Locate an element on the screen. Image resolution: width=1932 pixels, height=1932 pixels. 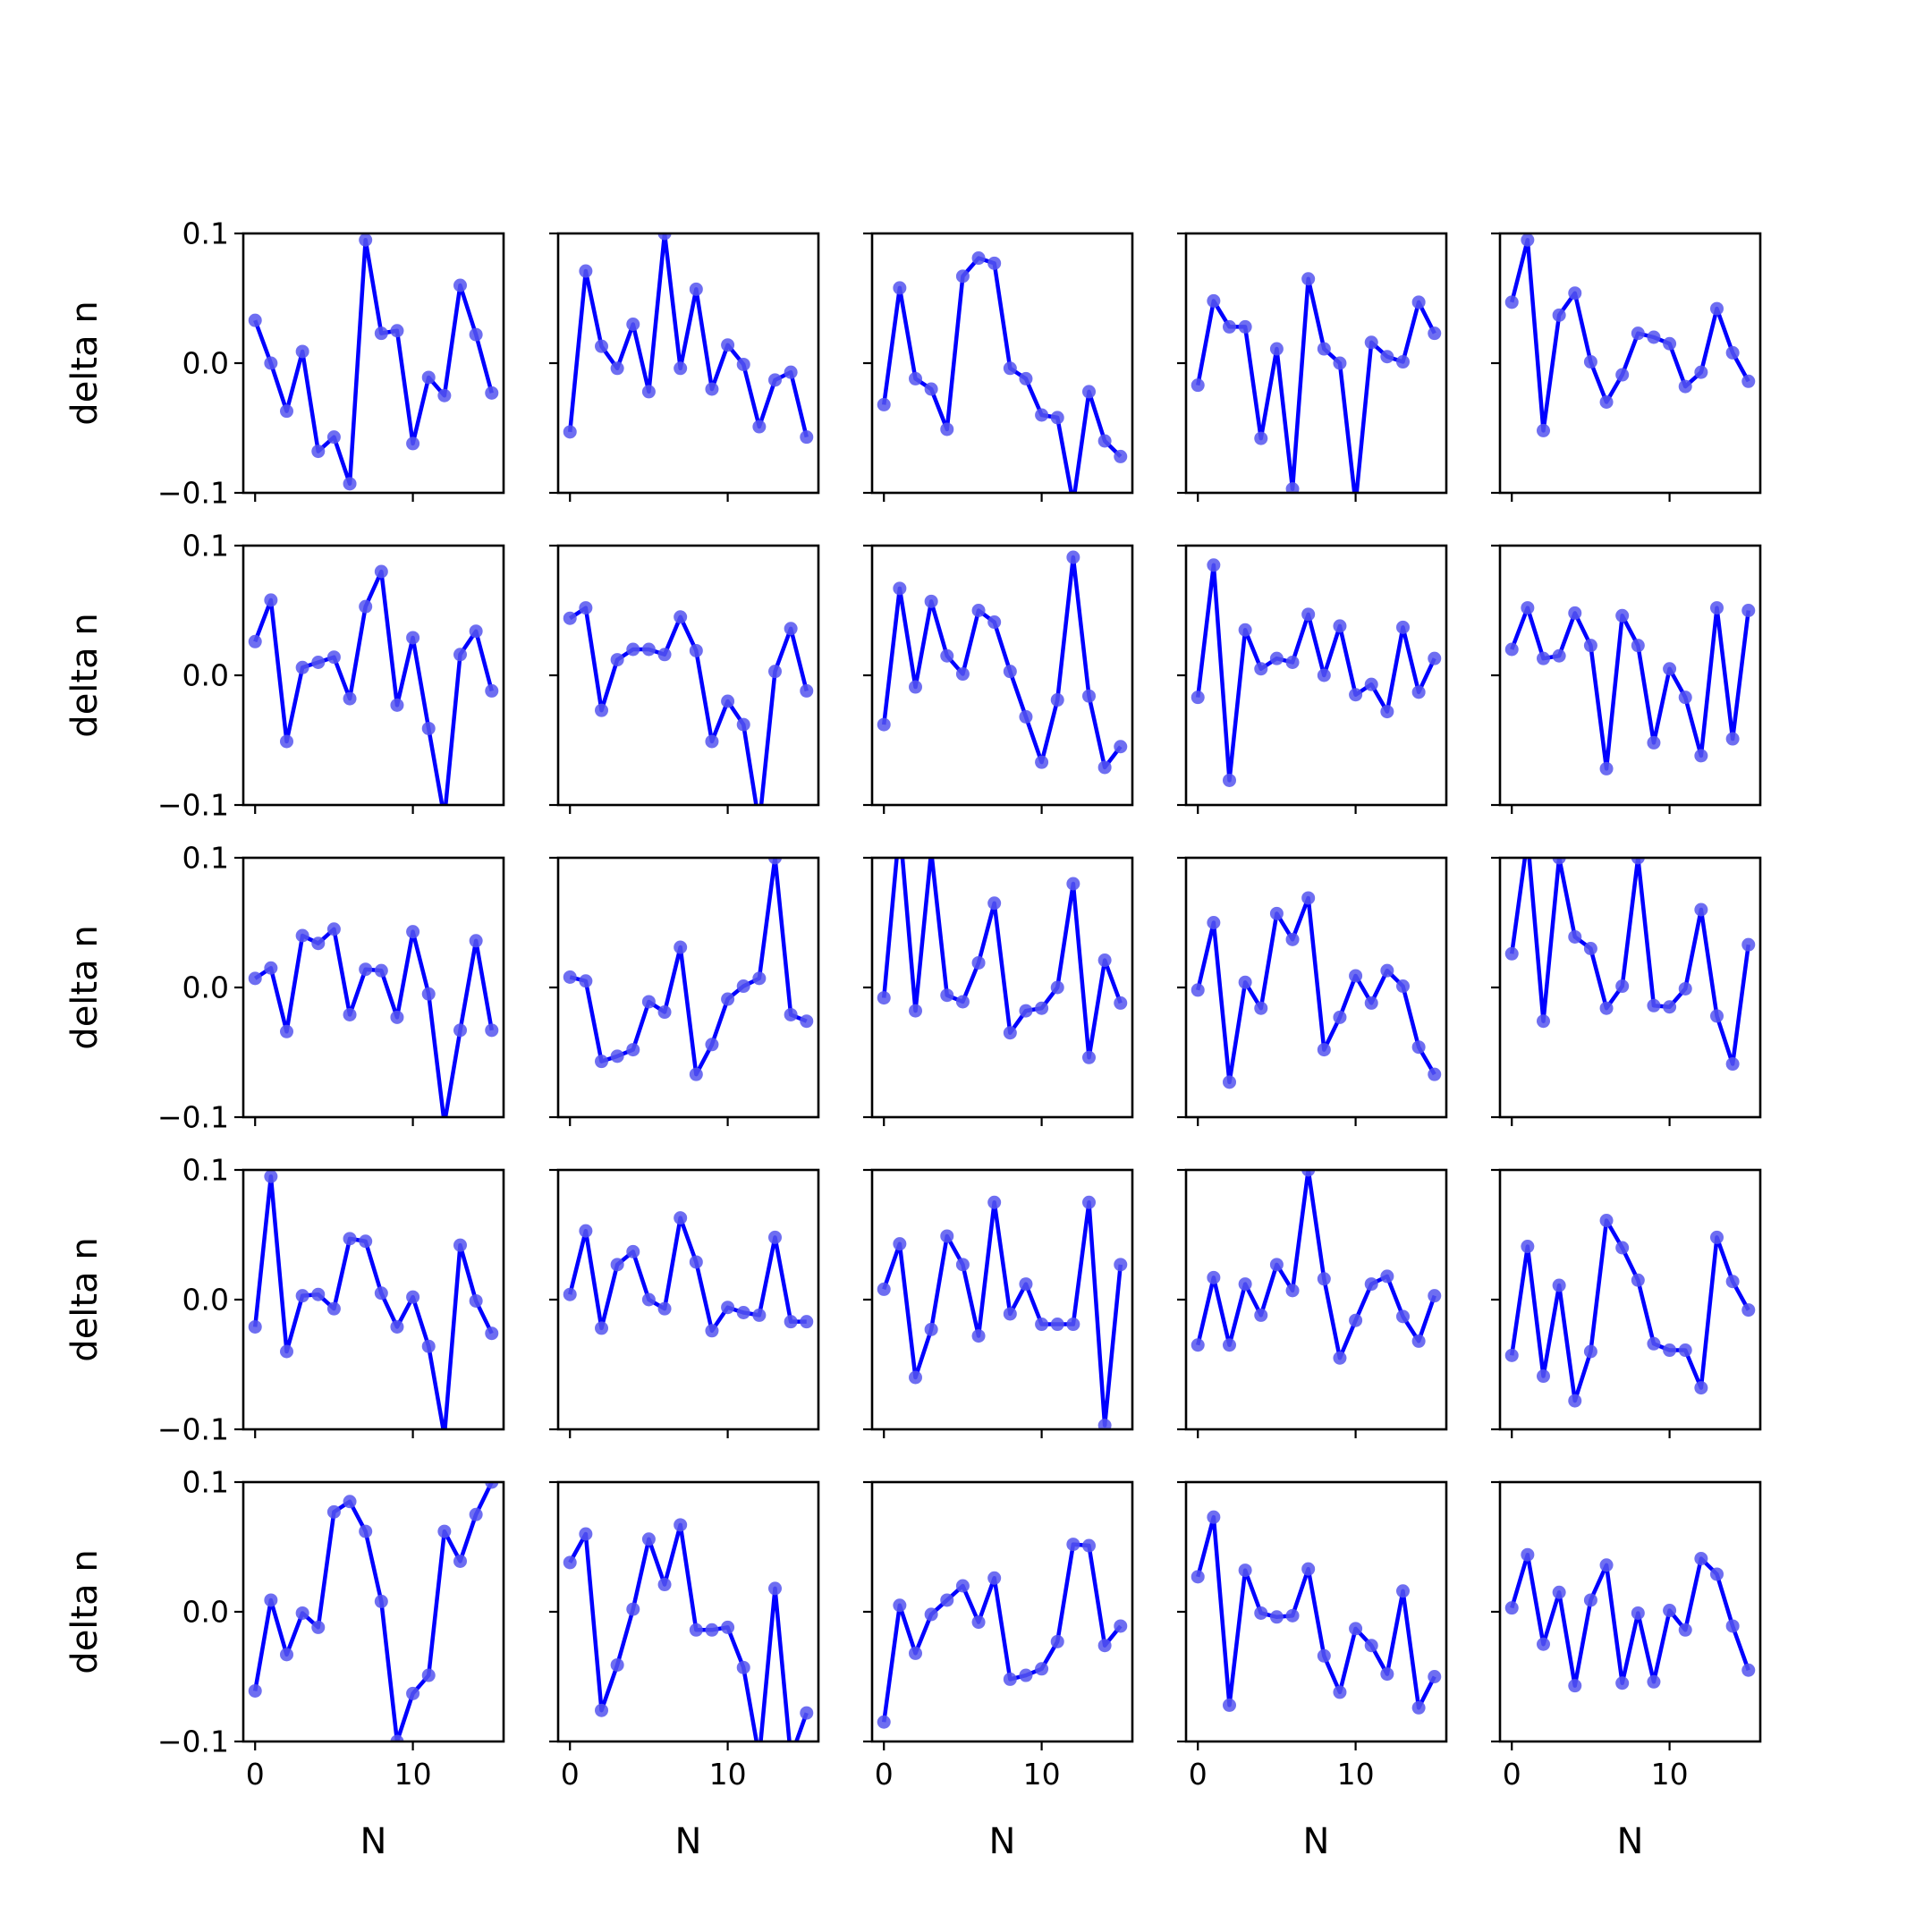
y-tick-label: 0.1 is located at coordinates (205, 858).